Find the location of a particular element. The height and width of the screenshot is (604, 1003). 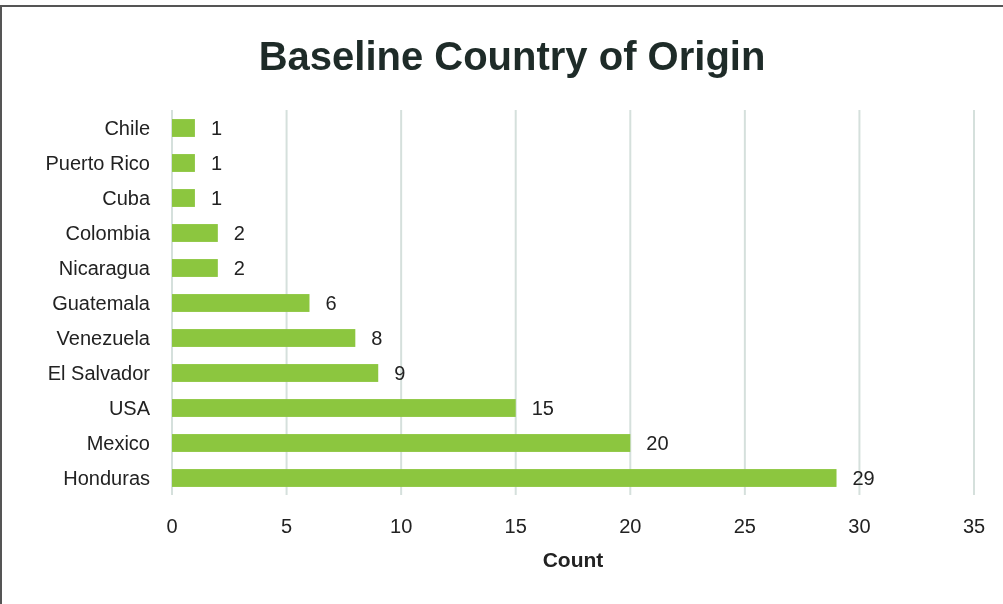

y-tick-label: Honduras is located at coordinates (106, 478).